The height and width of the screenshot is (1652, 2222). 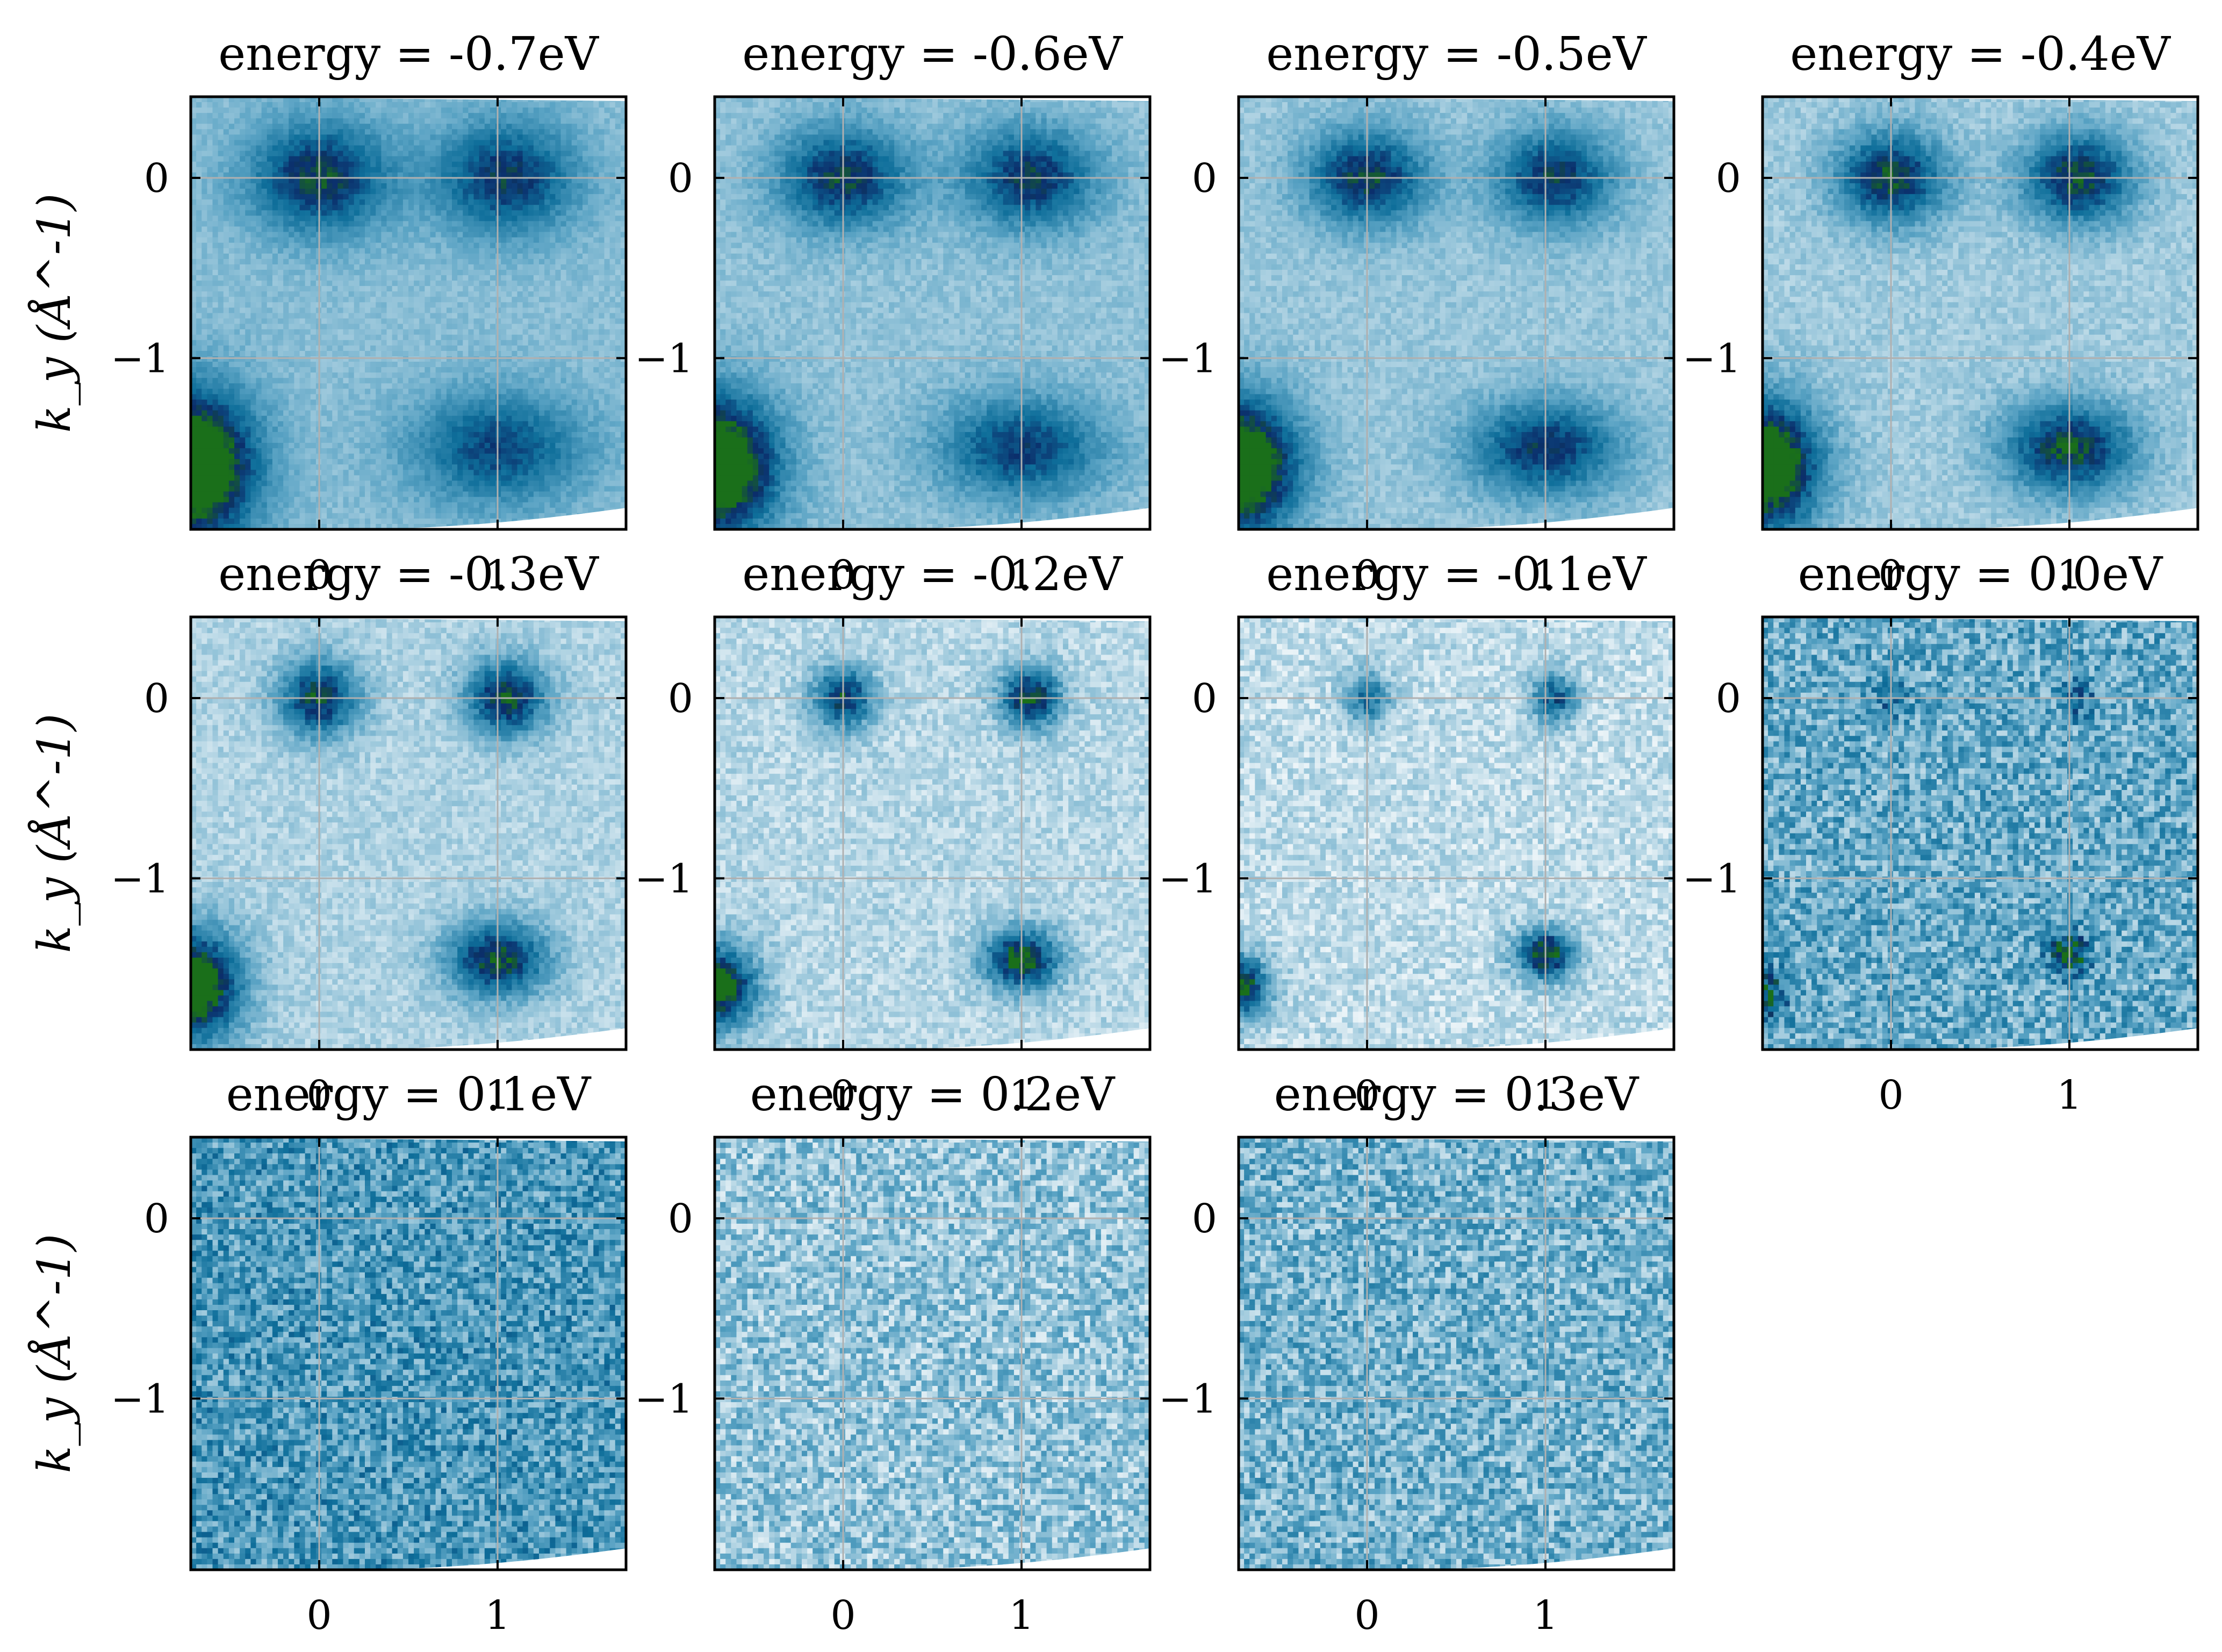 I want to click on panel-title: energy = -0.4eV, so click(x=1980, y=54).